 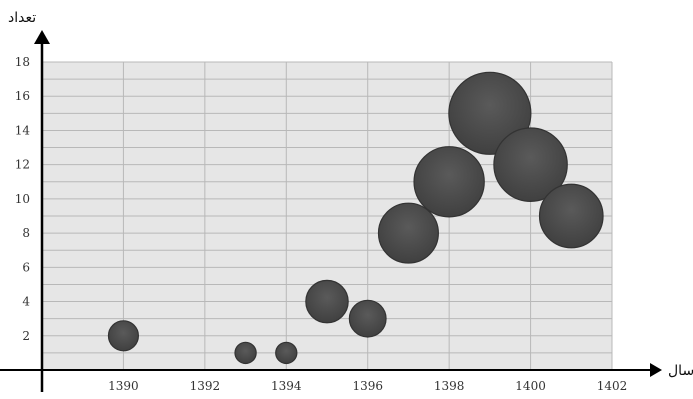 What do you see at coordinates (367, 386) in the screenshot?
I see `x-tick-label: 1396` at bounding box center [367, 386].